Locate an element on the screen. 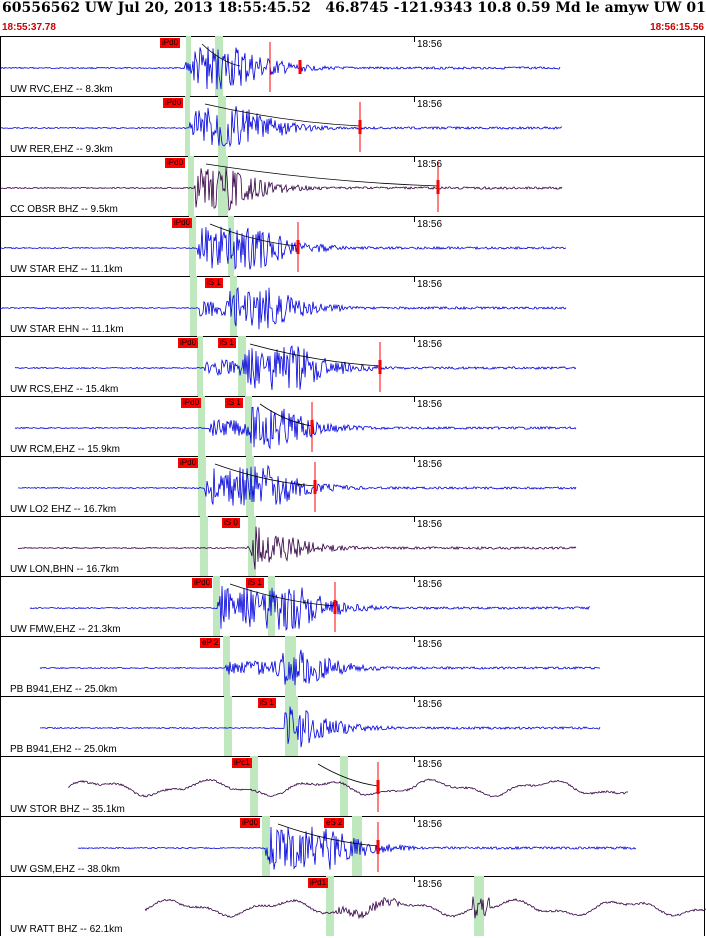 The width and height of the screenshot is (706, 938). phase-pick-label: eS 2 is located at coordinates (334, 823).